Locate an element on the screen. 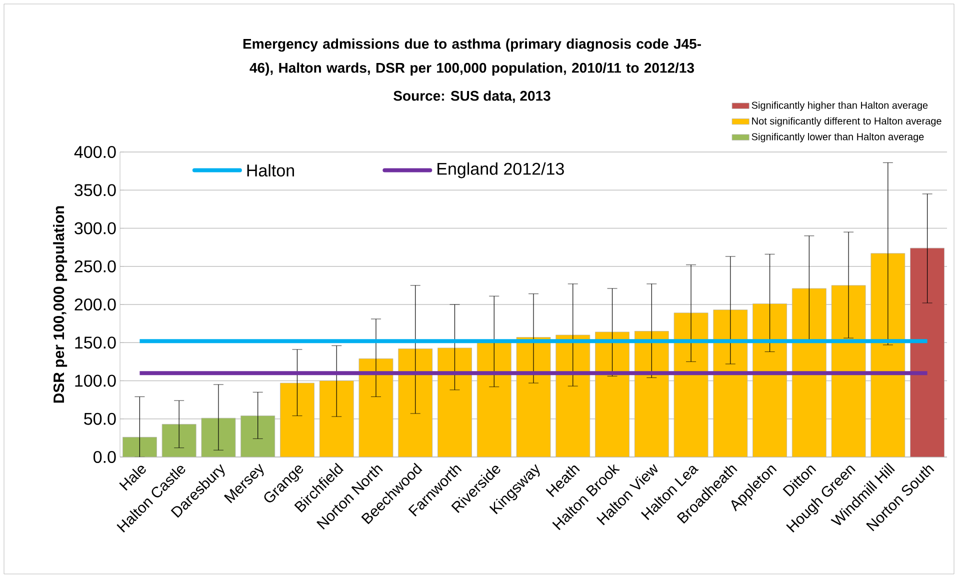 The height and width of the screenshot is (578, 958). y-tick-label: 150.0 is located at coordinates (95, 342).